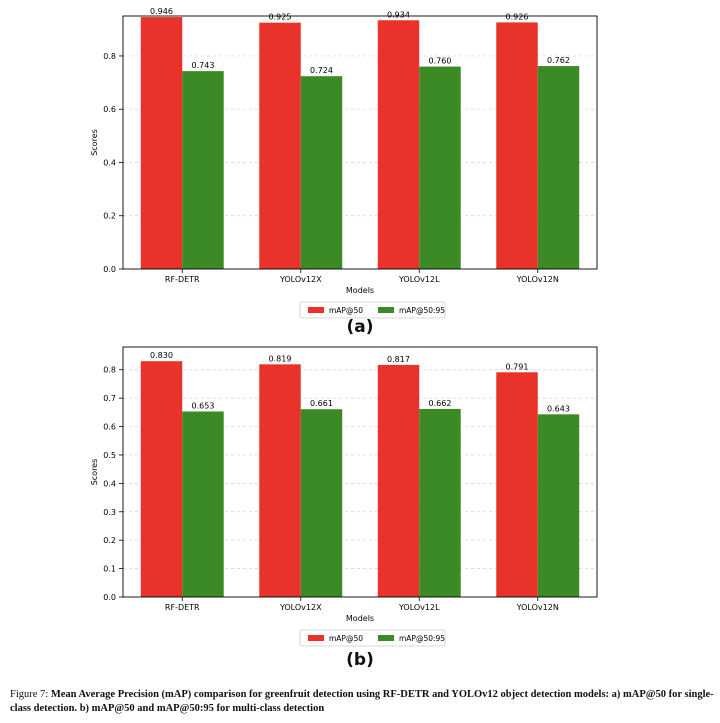 This screenshot has height=723, width=720. Describe the element at coordinates (161, 11) in the screenshot. I see `data-label: 0.946` at that location.